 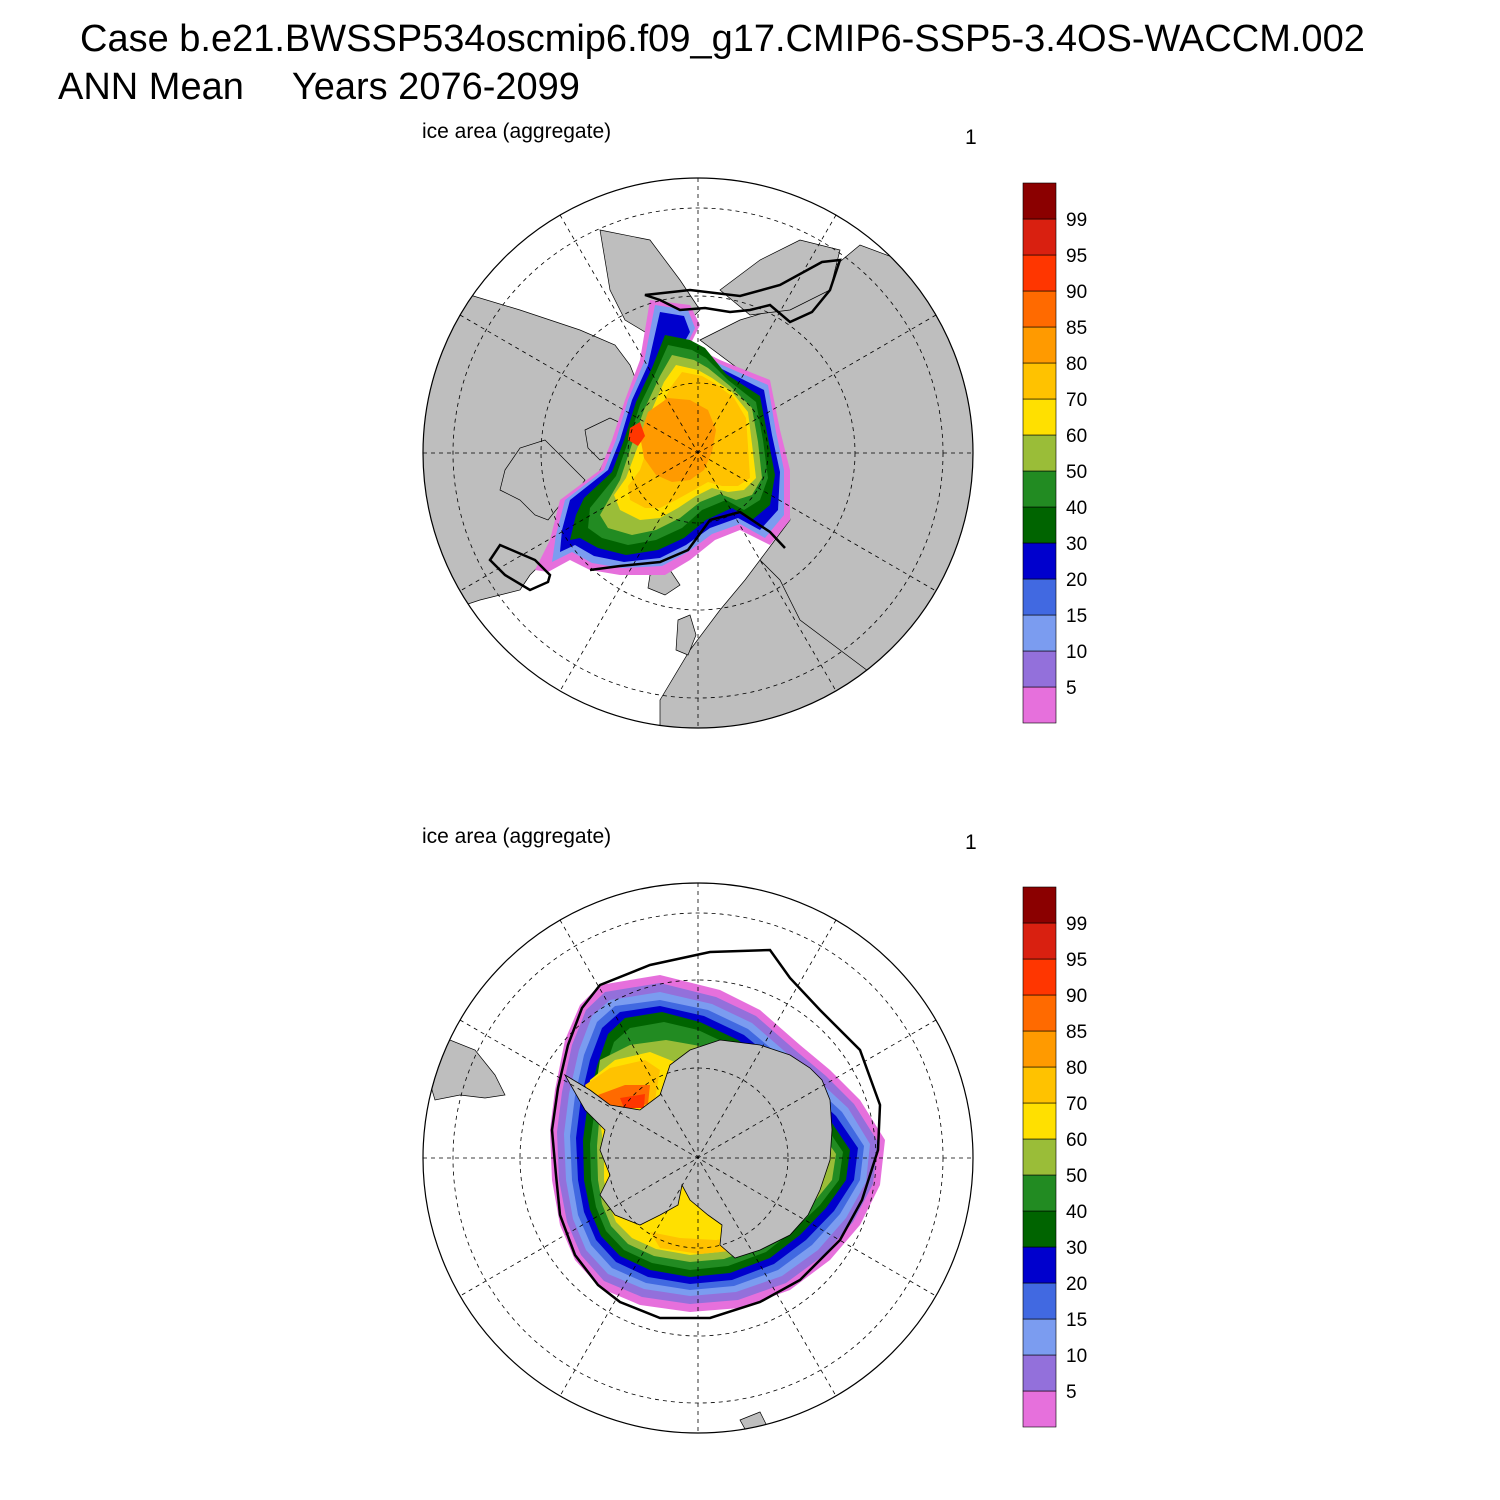 What do you see at coordinates (1076, 1320) in the screenshot?
I see `south-colorbar-tick-label: 15` at bounding box center [1076, 1320].